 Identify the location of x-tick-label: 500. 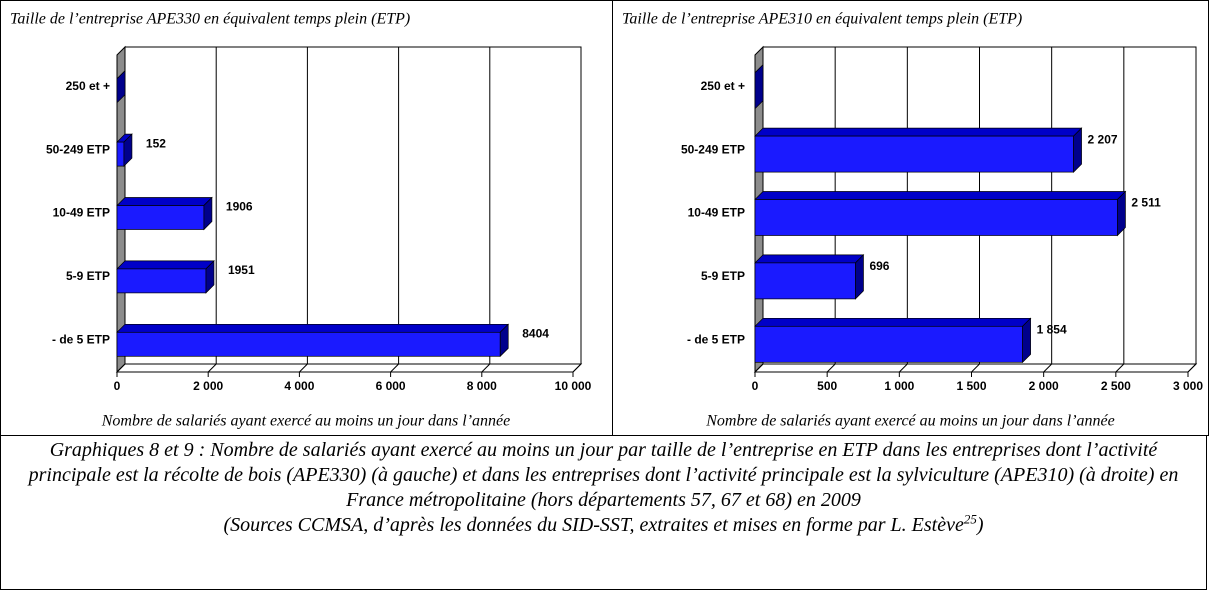
(827, 386).